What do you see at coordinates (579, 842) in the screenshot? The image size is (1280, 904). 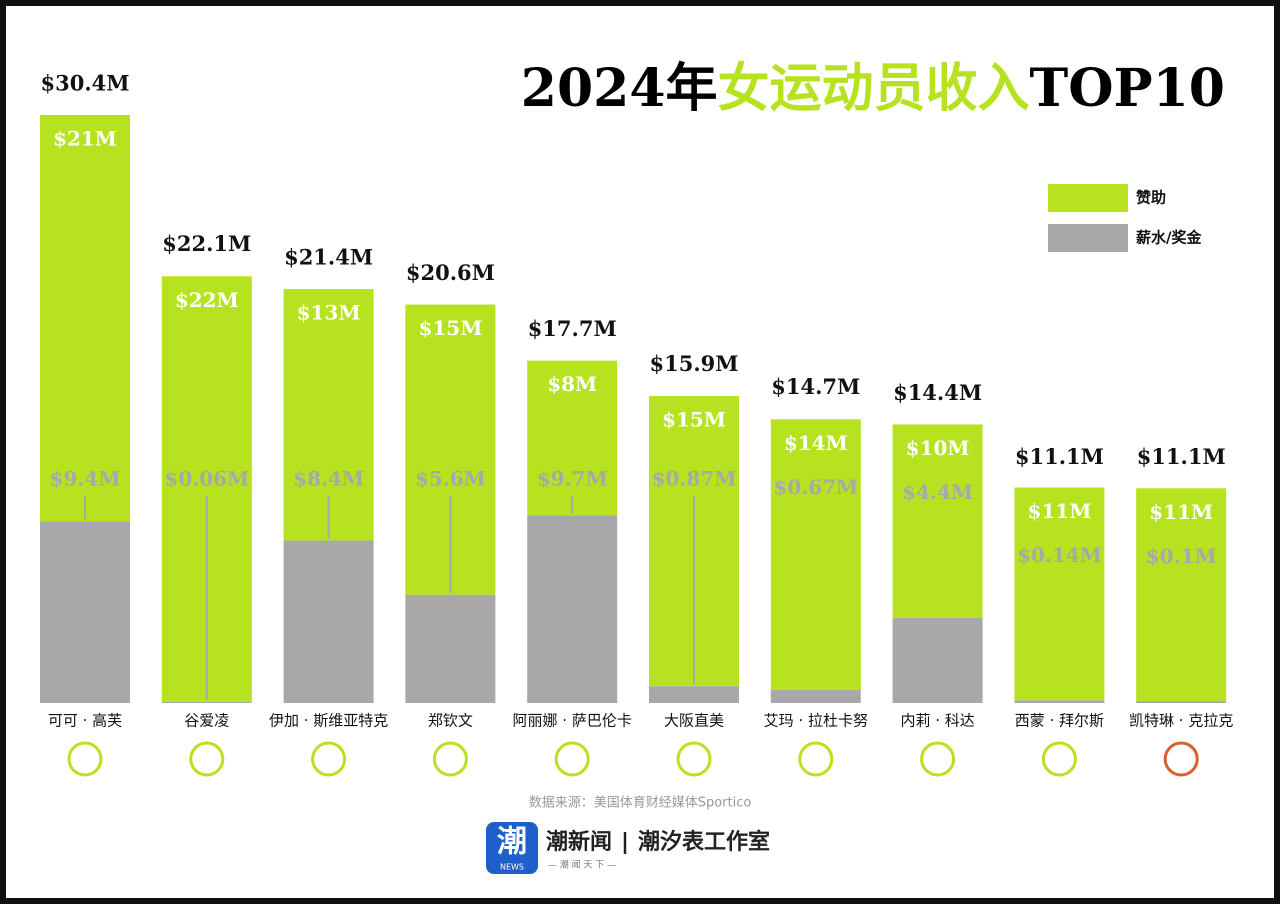 I see `brand-name: 潮新闻` at bounding box center [579, 842].